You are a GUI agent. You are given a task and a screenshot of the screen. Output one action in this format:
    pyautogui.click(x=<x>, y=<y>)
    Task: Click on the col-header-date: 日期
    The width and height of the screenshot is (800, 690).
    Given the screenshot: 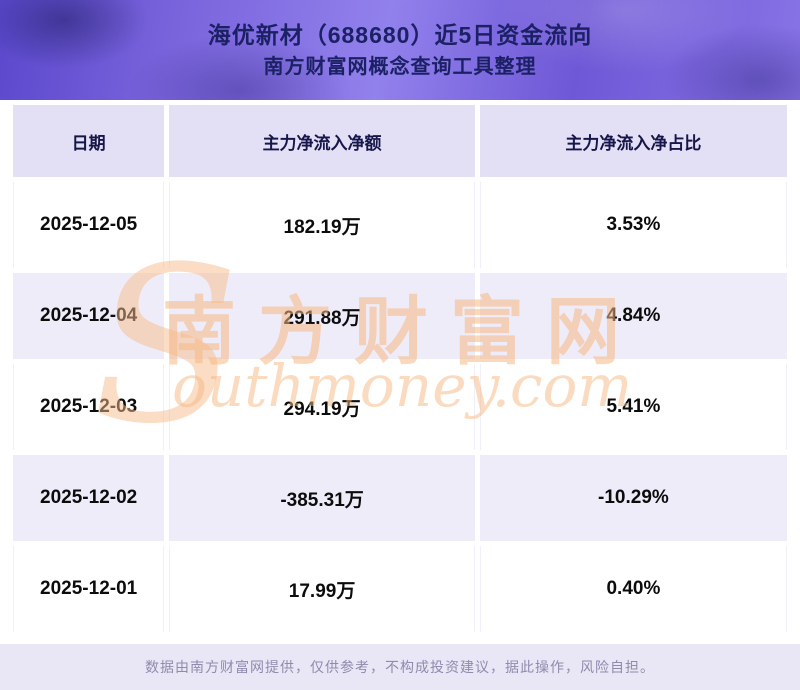 What is the action you would take?
    pyautogui.click(x=89, y=141)
    